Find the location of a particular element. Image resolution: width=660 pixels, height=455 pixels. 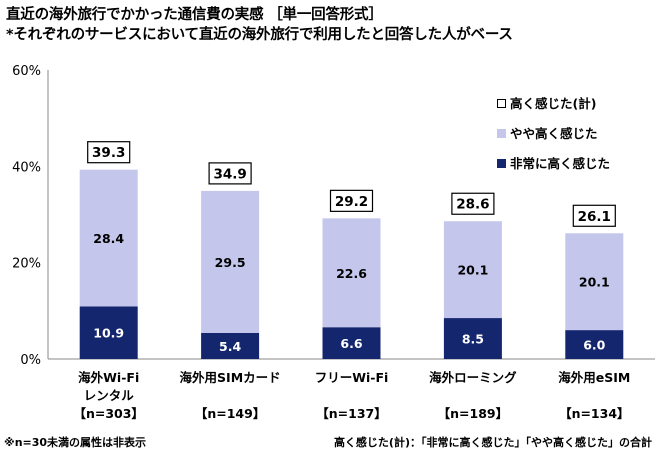

data-label-somewhat-high: 22.6 is located at coordinates (351, 273).